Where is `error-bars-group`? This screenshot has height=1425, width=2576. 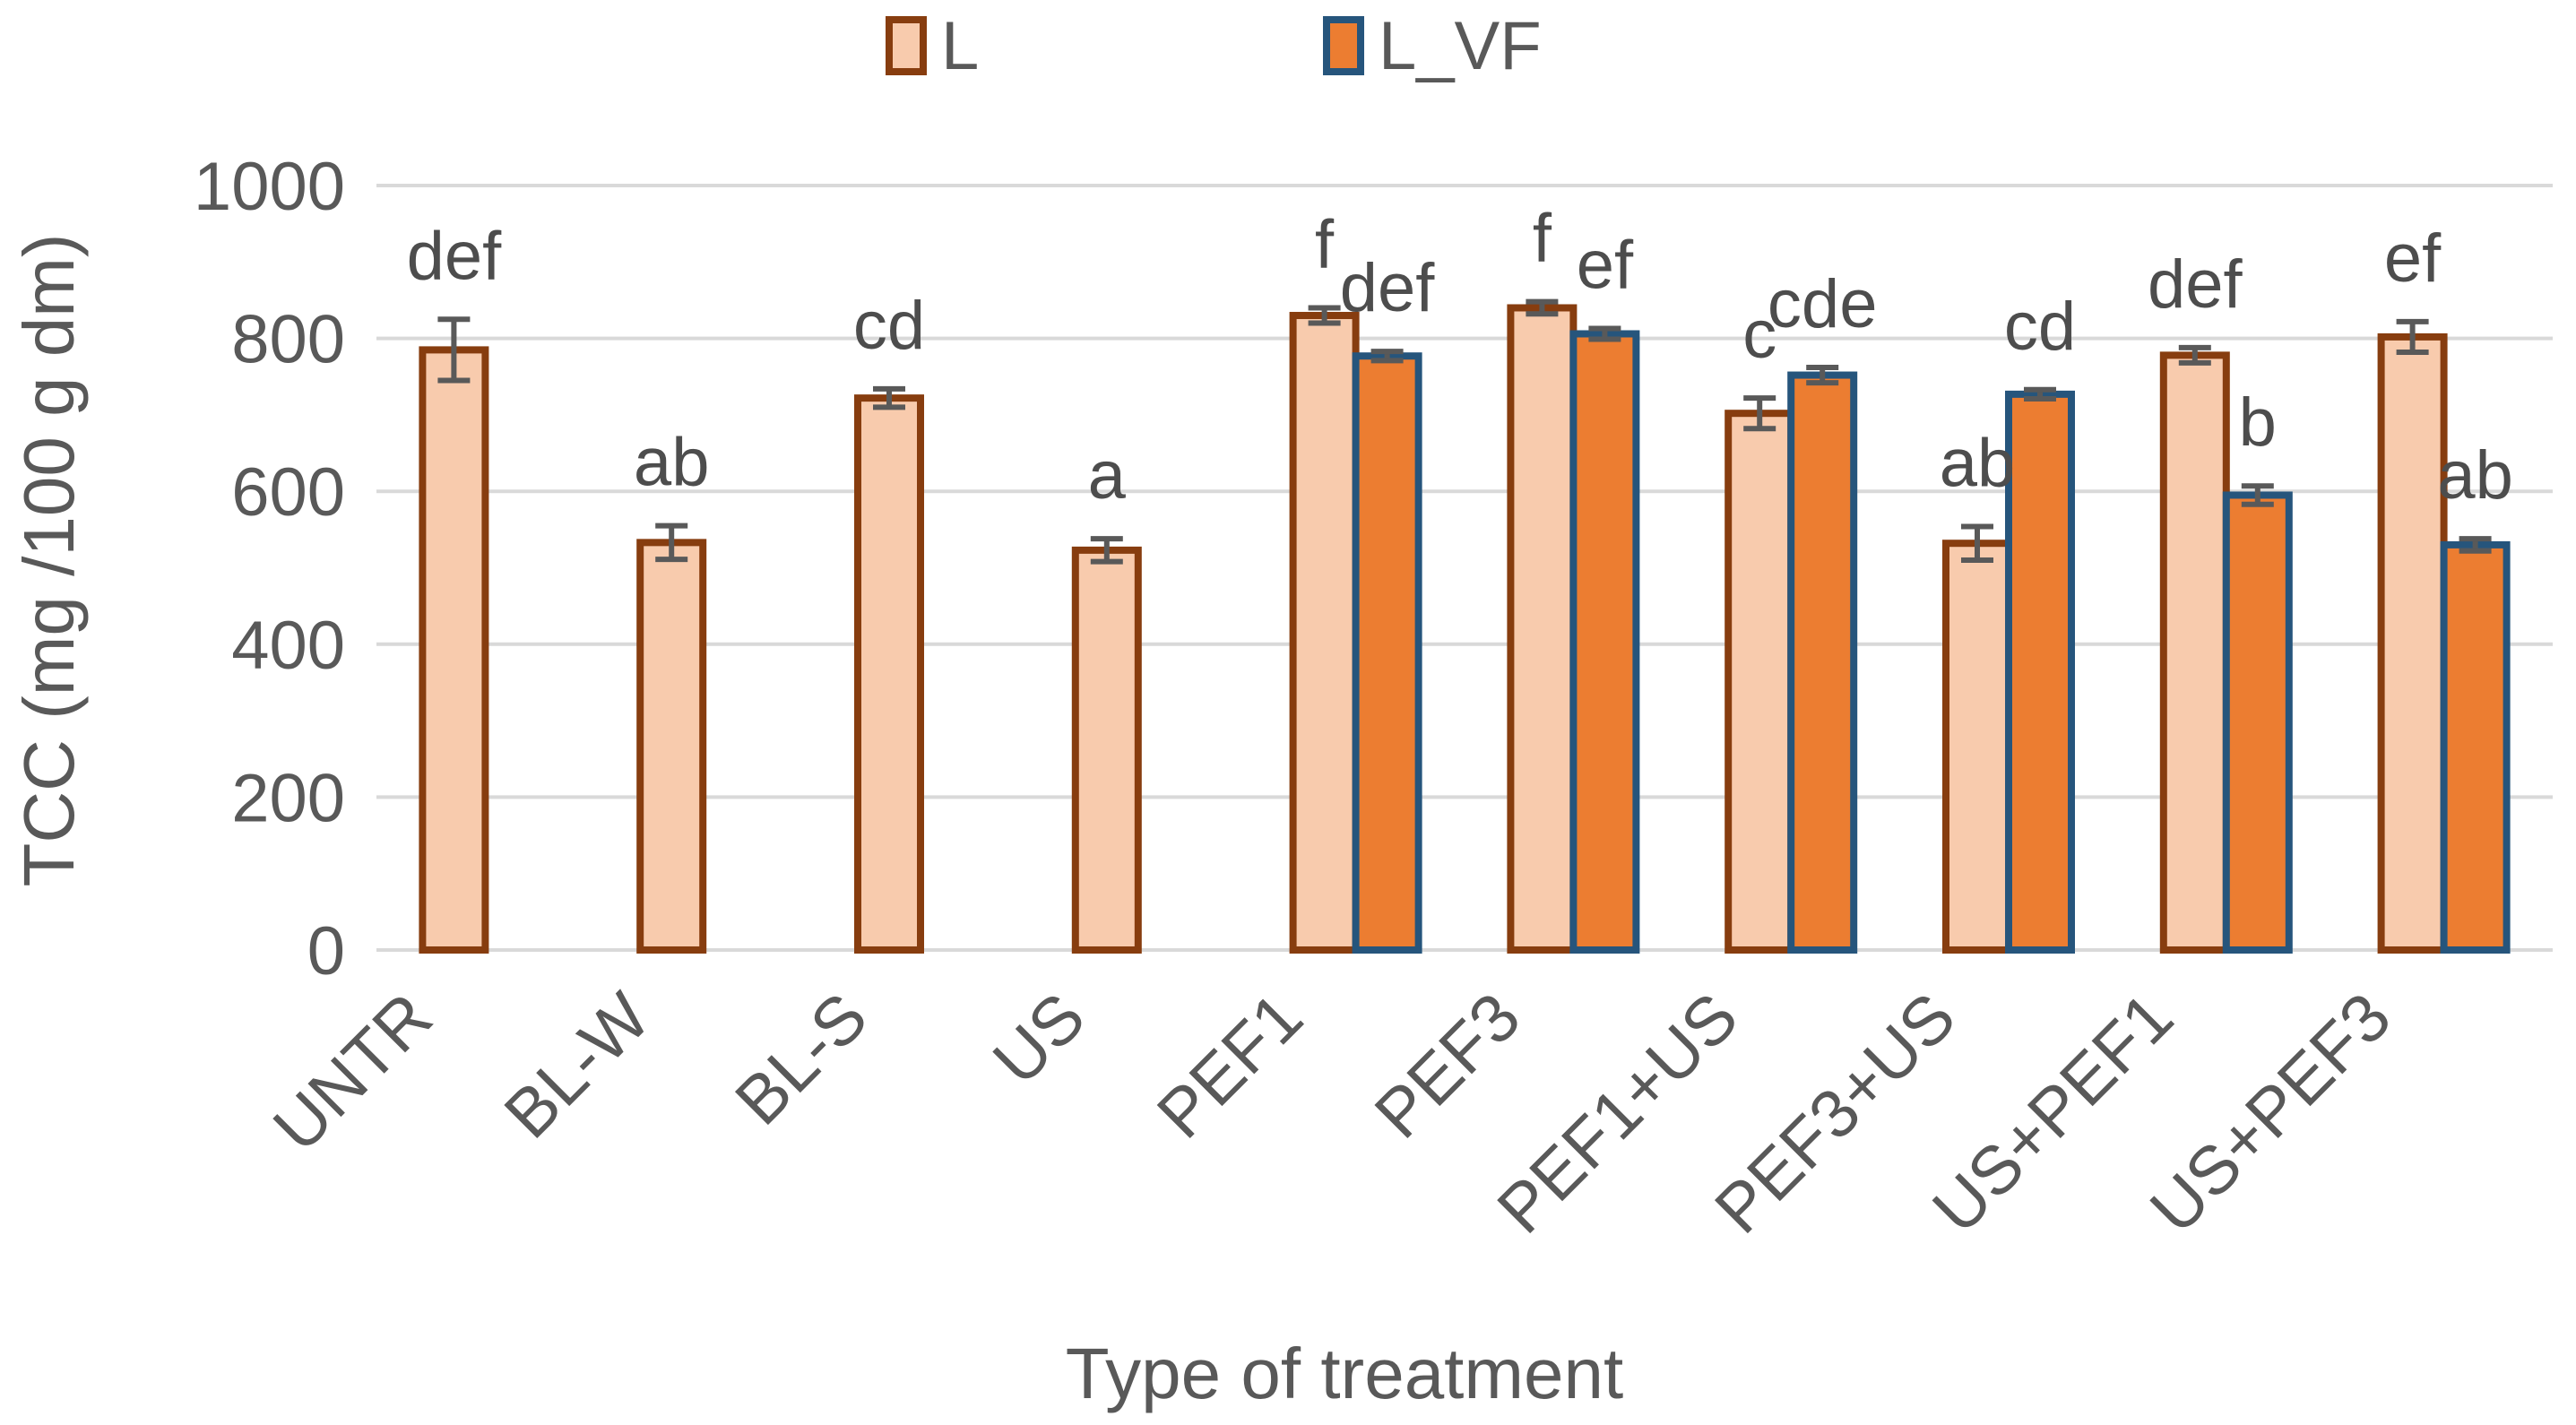
error-bars-group is located at coordinates (1464, 431).